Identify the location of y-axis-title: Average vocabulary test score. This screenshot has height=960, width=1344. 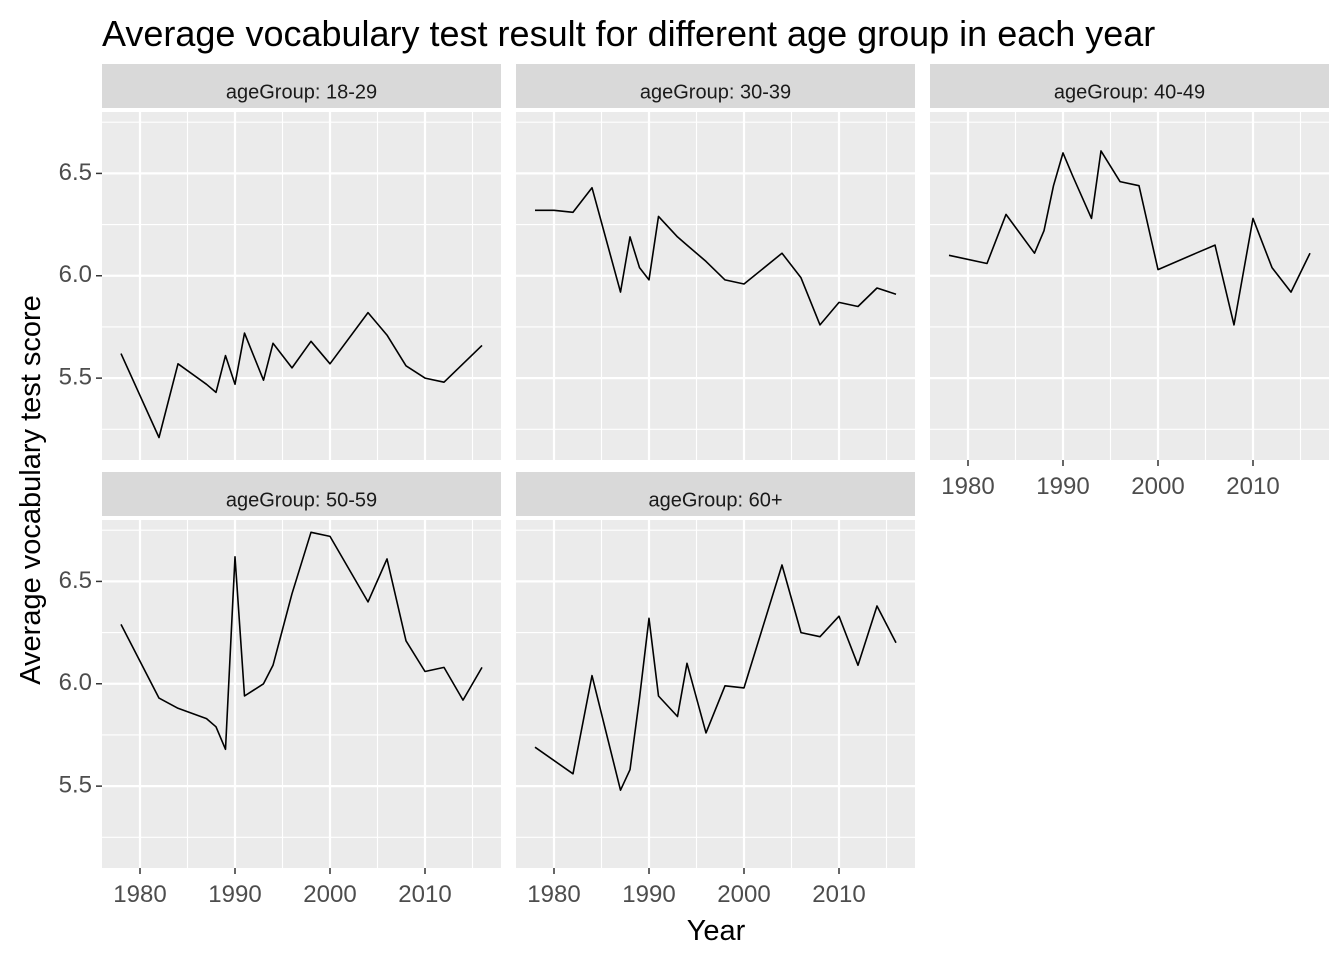
(31, 490).